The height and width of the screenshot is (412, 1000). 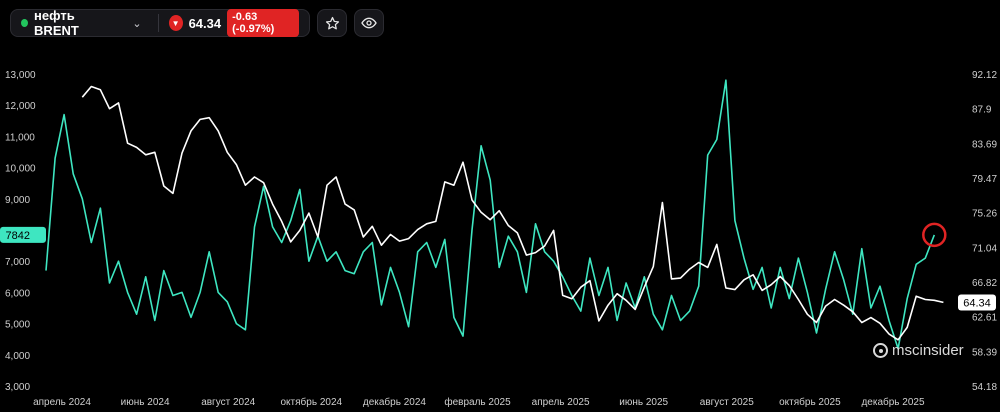 I want to click on down-arrow-icon: ▼, so click(x=175, y=23).